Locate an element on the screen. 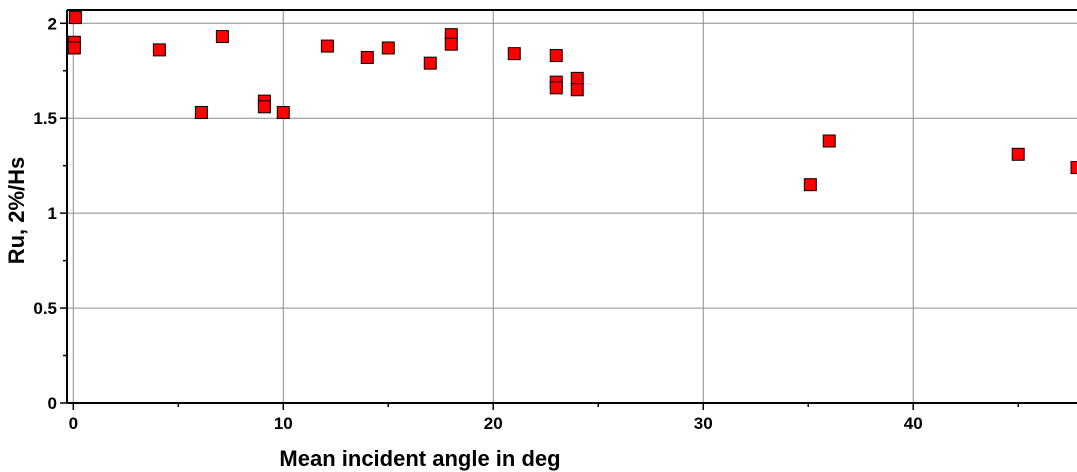 This screenshot has height=472, width=1077. x-tick-label: 10 is located at coordinates (283, 423).